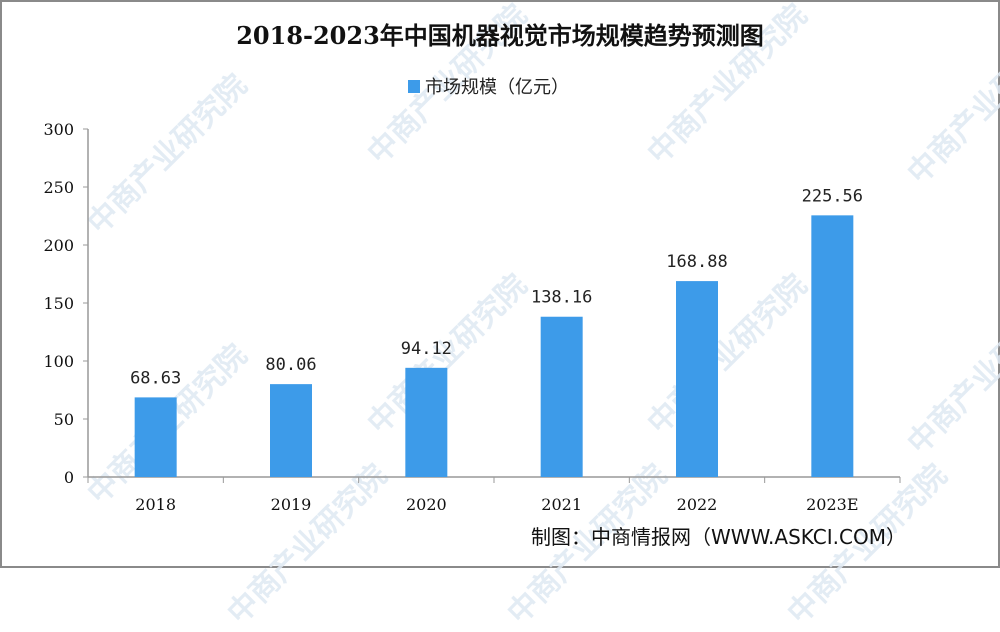  Describe the element at coordinates (832, 346) in the screenshot. I see `bar-2023E` at that location.